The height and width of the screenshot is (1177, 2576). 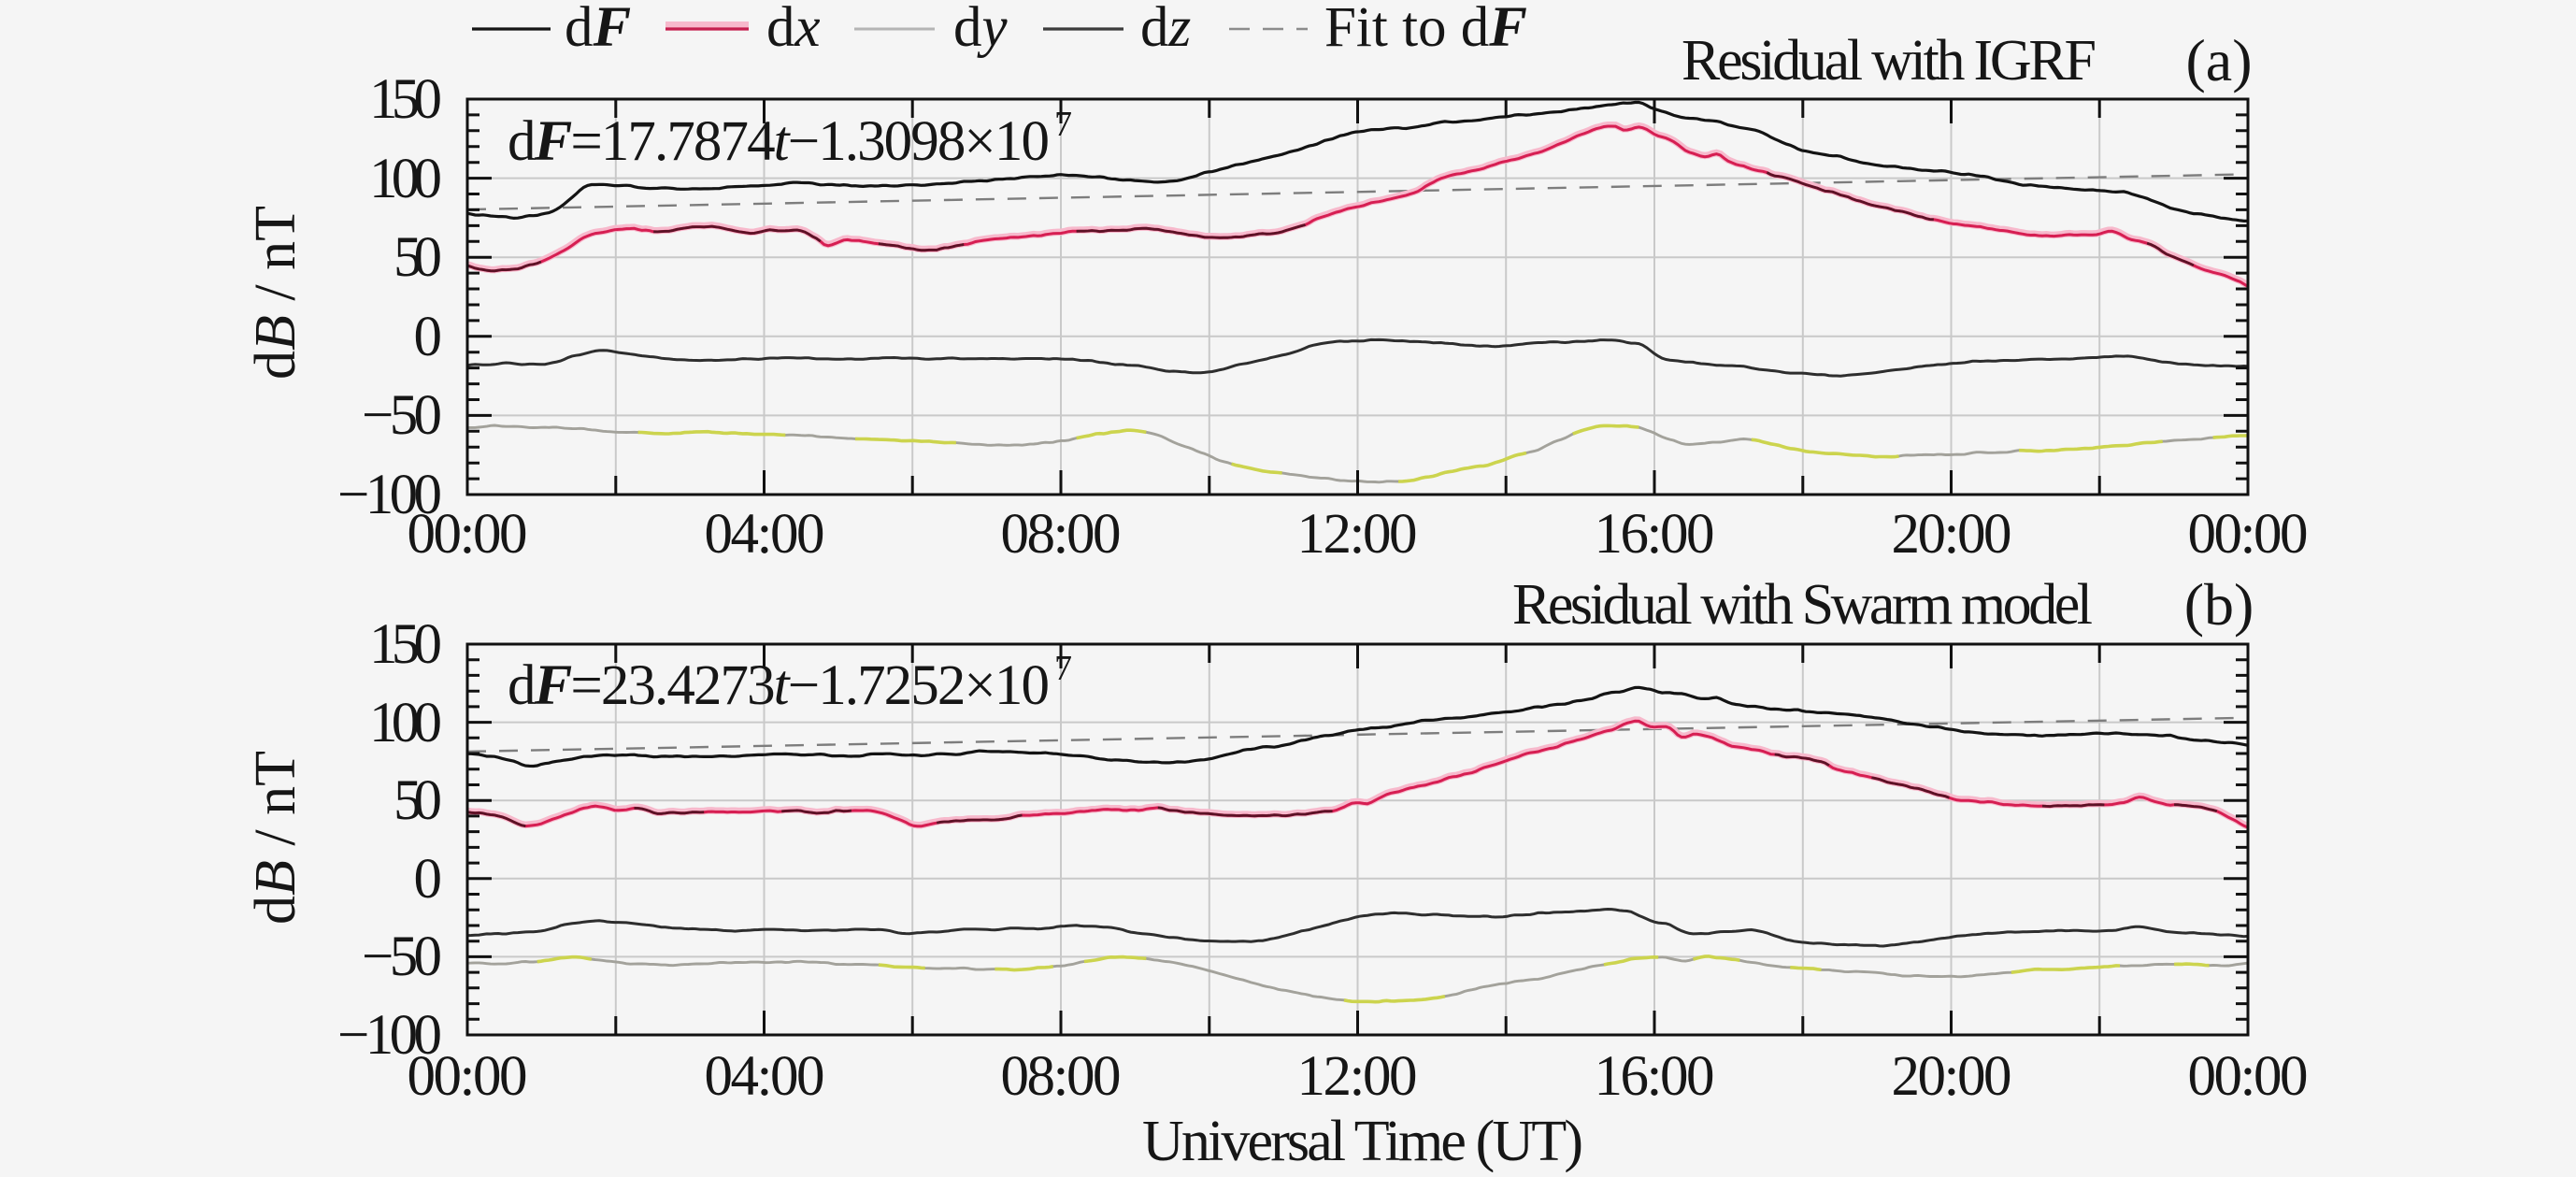 I want to click on svg-text: dF, so click(x=598, y=29).